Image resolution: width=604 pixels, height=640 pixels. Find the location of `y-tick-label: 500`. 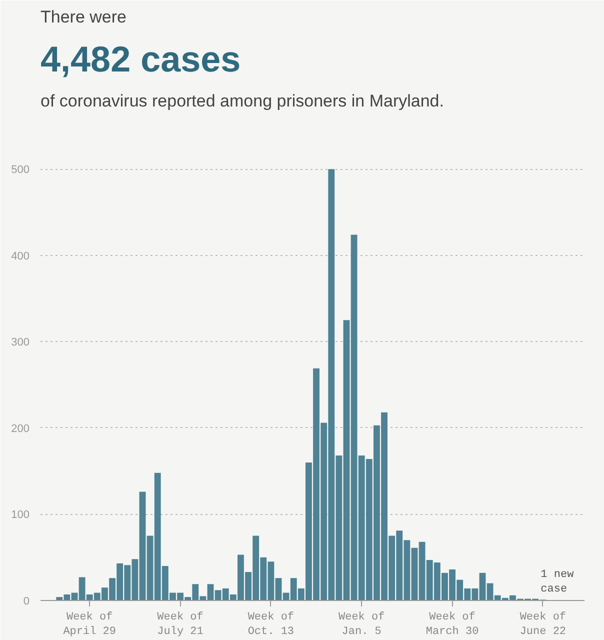

y-tick-label: 500 is located at coordinates (20, 170).